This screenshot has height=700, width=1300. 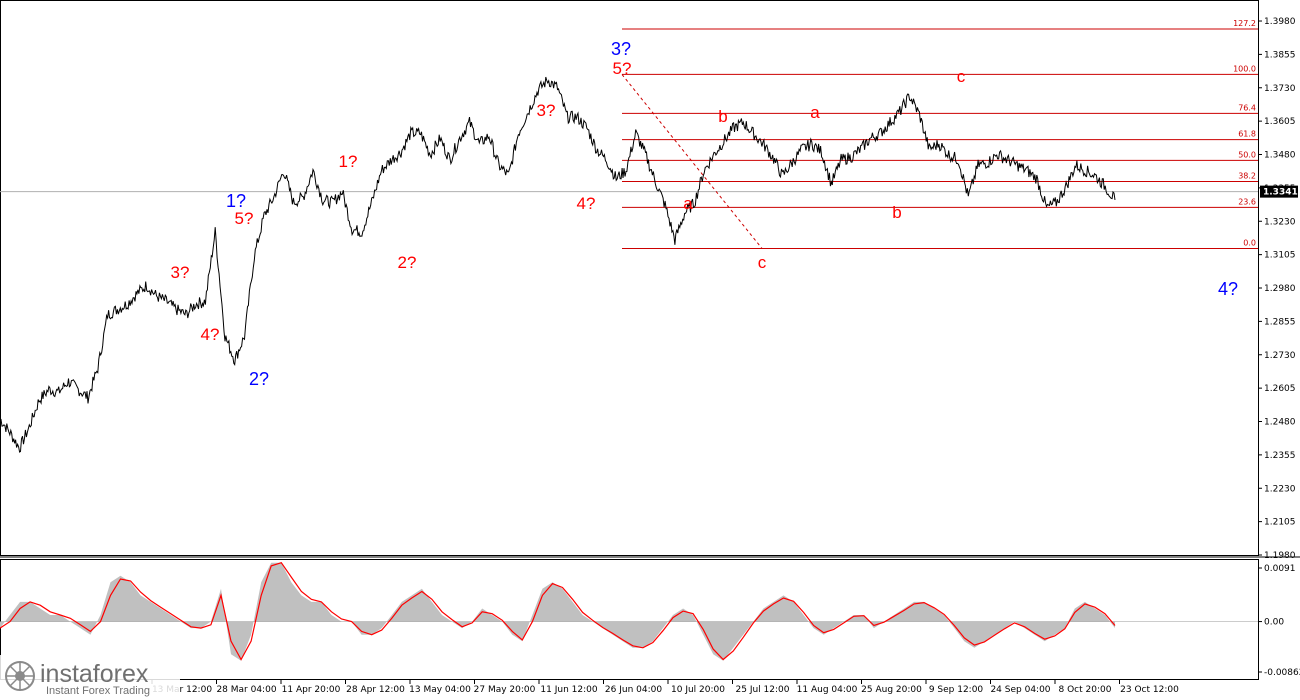 What do you see at coordinates (440, 690) in the screenshot?
I see `x-tick-label: 13 May 04:00` at bounding box center [440, 690].